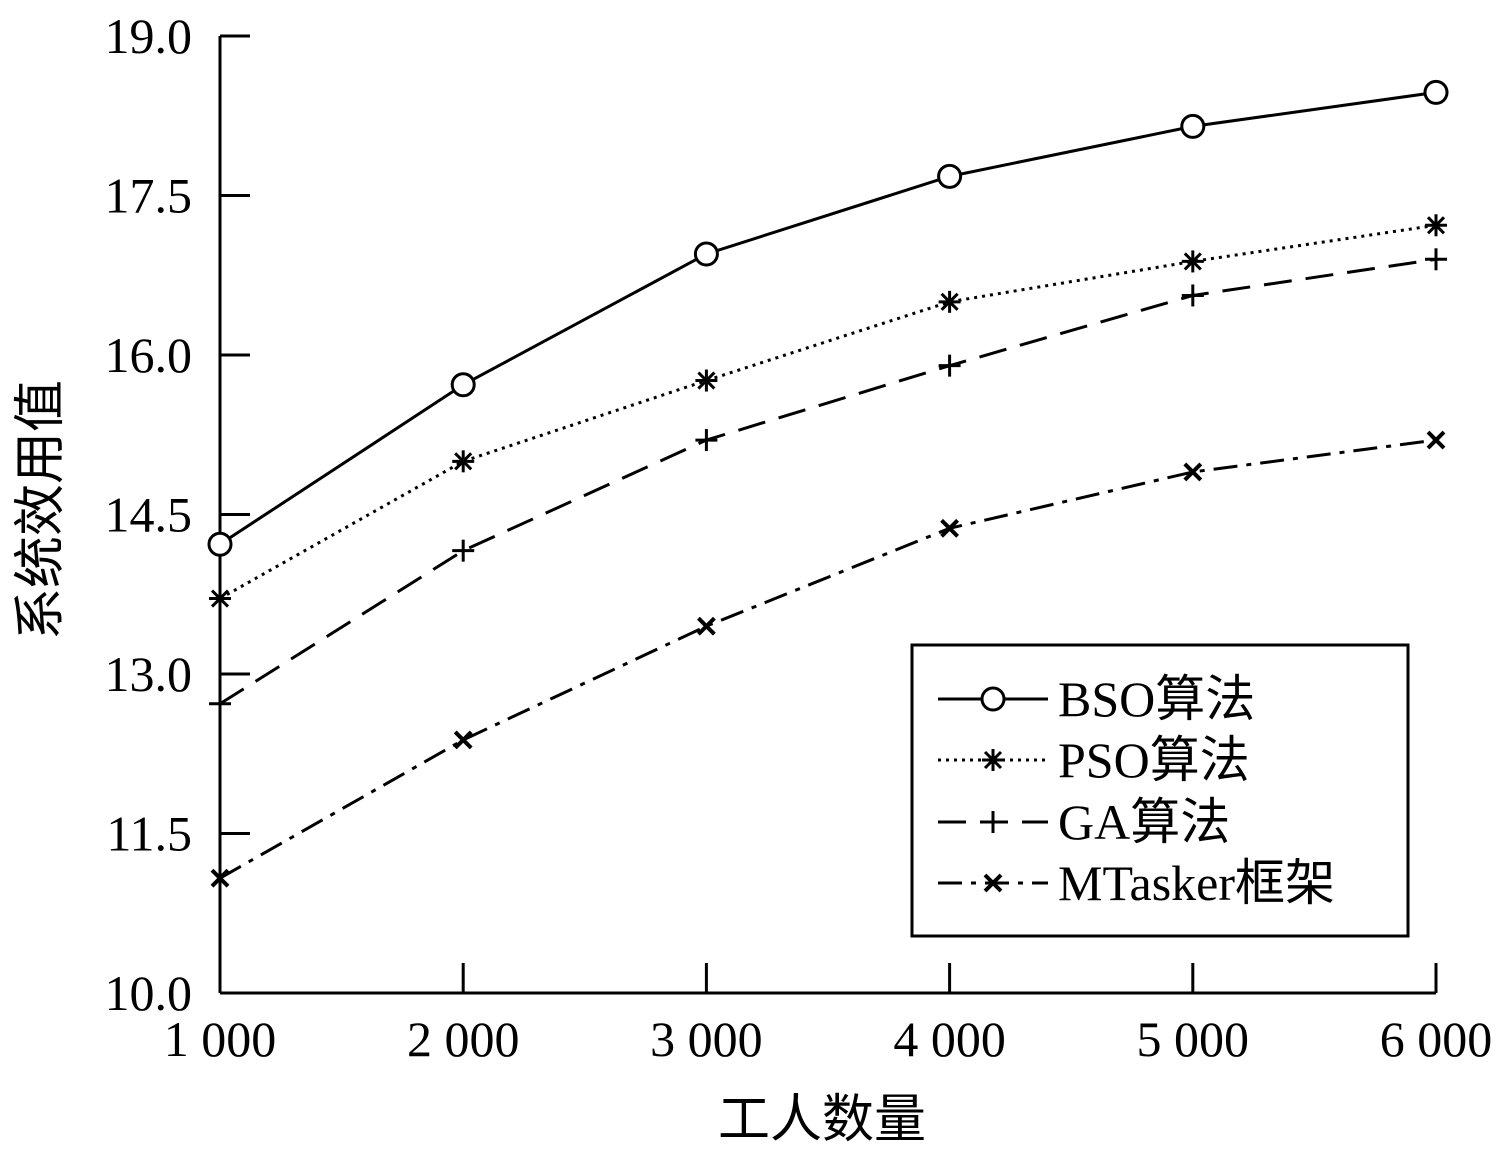 This screenshot has height=1155, width=1504. I want to click on legend-label: PSO算法, so click(1154, 760).